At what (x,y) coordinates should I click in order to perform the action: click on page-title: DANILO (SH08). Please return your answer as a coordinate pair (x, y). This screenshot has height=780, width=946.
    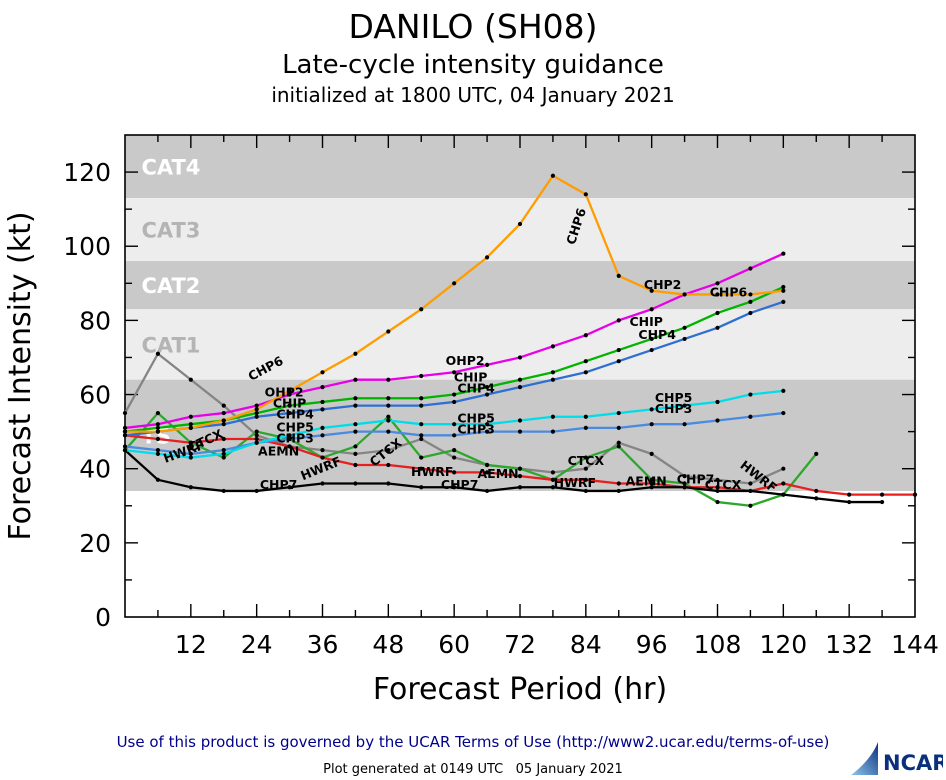
    Looking at the image, I should click on (473, 26).